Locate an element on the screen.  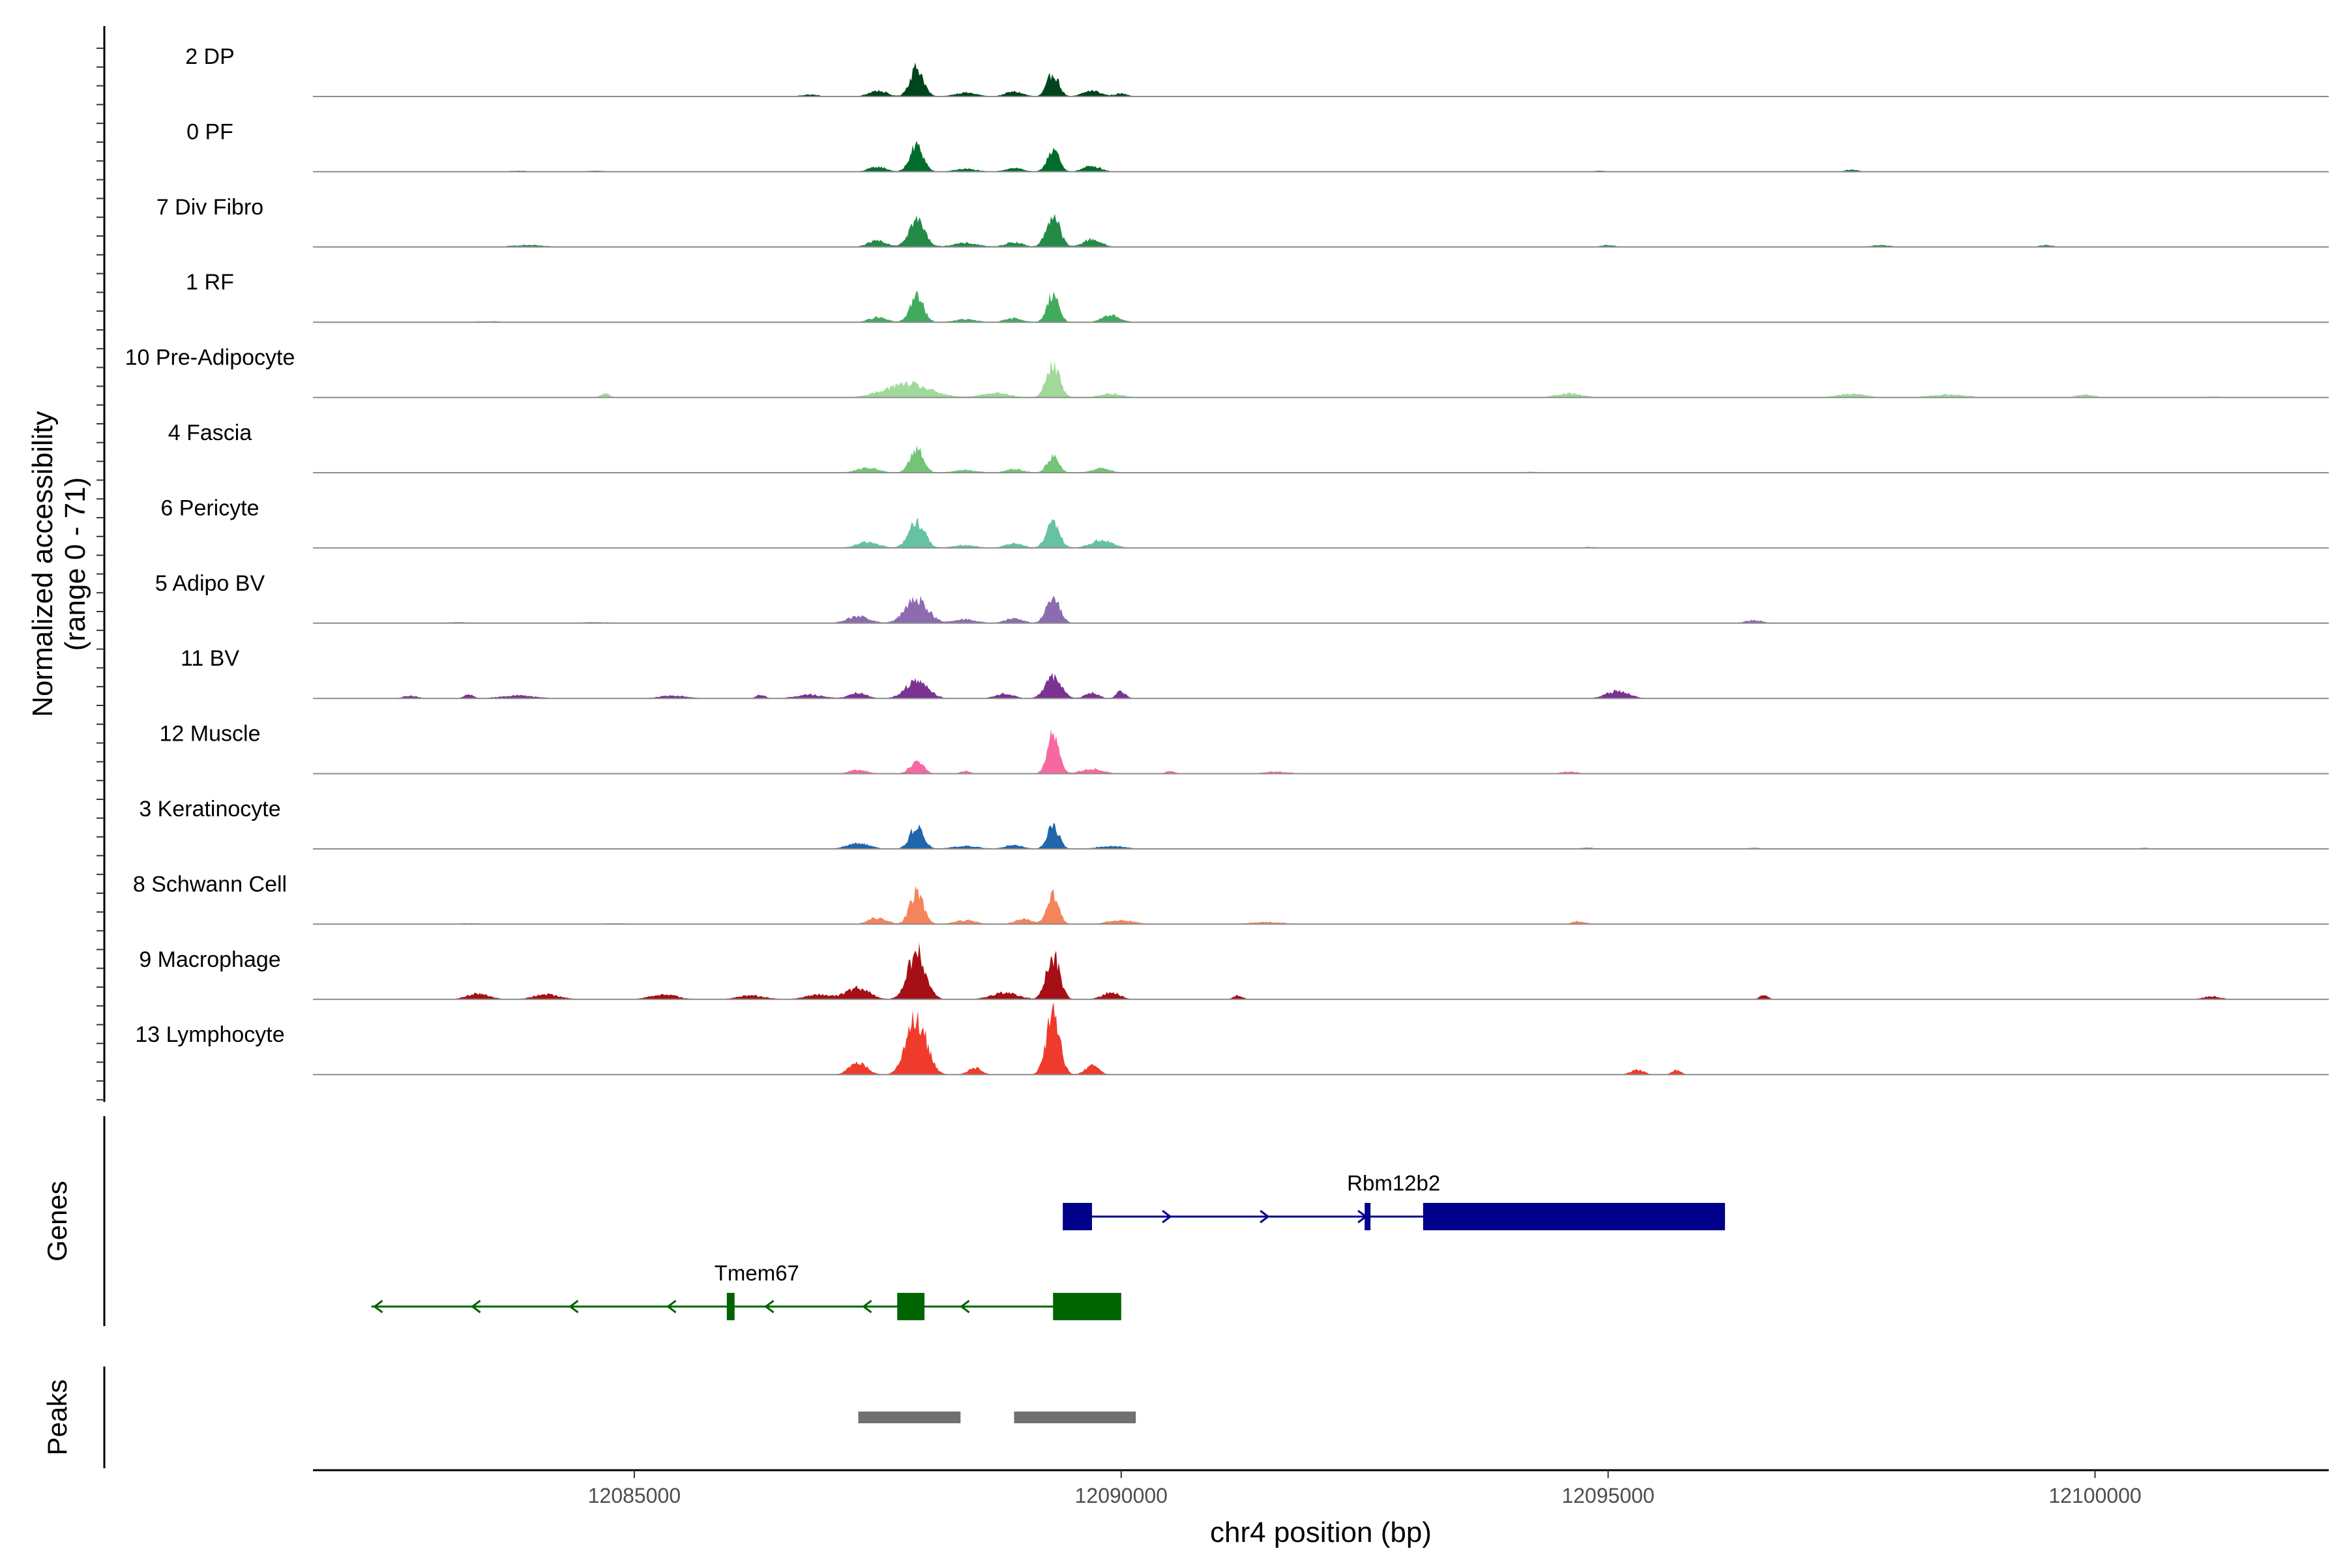
x-tick-label: 12095000 is located at coordinates (1607, 1495).